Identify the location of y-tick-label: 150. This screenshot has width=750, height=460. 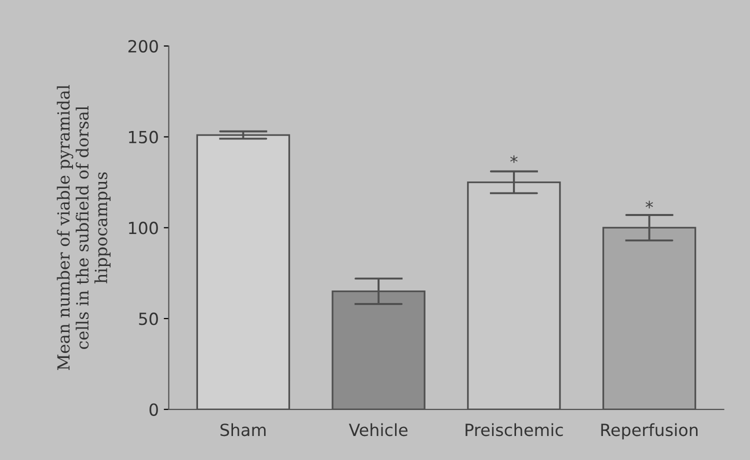
(143, 137).